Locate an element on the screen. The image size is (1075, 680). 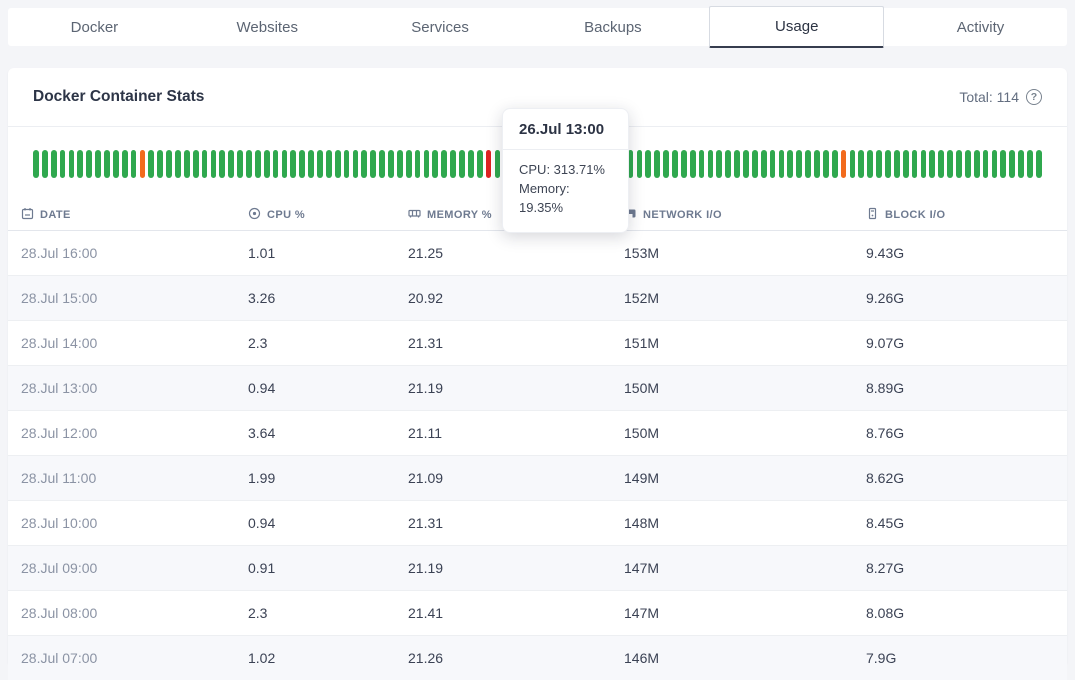
tab-websites: Websites is located at coordinates (267, 27).